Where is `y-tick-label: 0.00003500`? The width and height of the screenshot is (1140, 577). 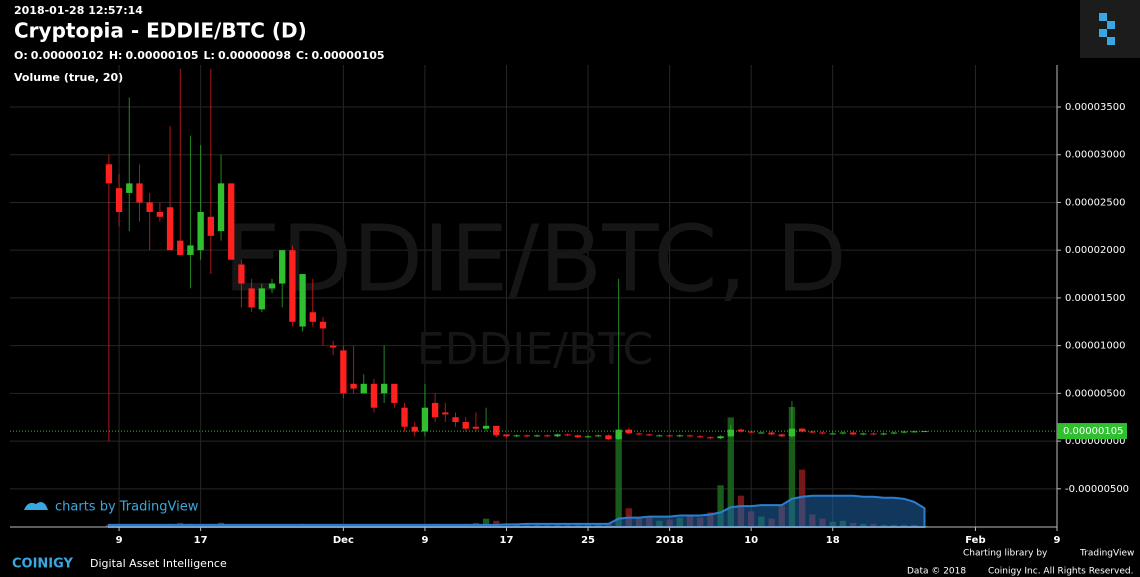
y-tick-label: 0.00003500 is located at coordinates (1095, 107).